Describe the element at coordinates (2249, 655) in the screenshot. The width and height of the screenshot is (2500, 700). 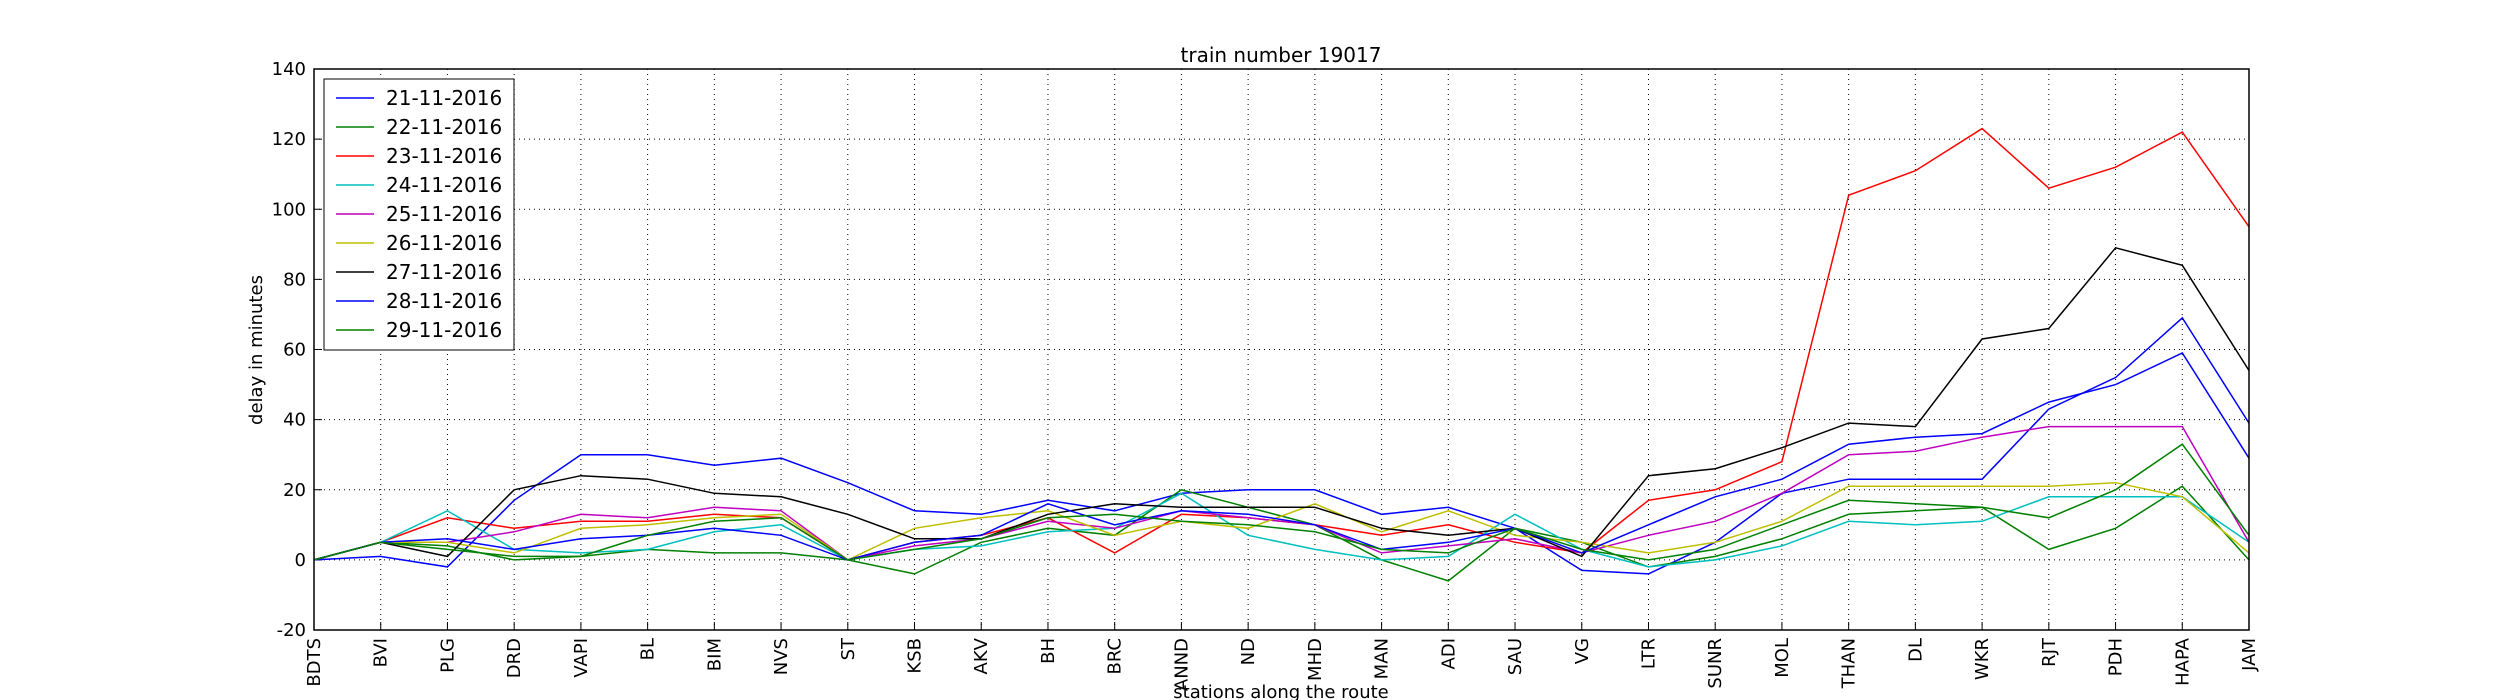
I see `x-tick-label: JAM` at that location.